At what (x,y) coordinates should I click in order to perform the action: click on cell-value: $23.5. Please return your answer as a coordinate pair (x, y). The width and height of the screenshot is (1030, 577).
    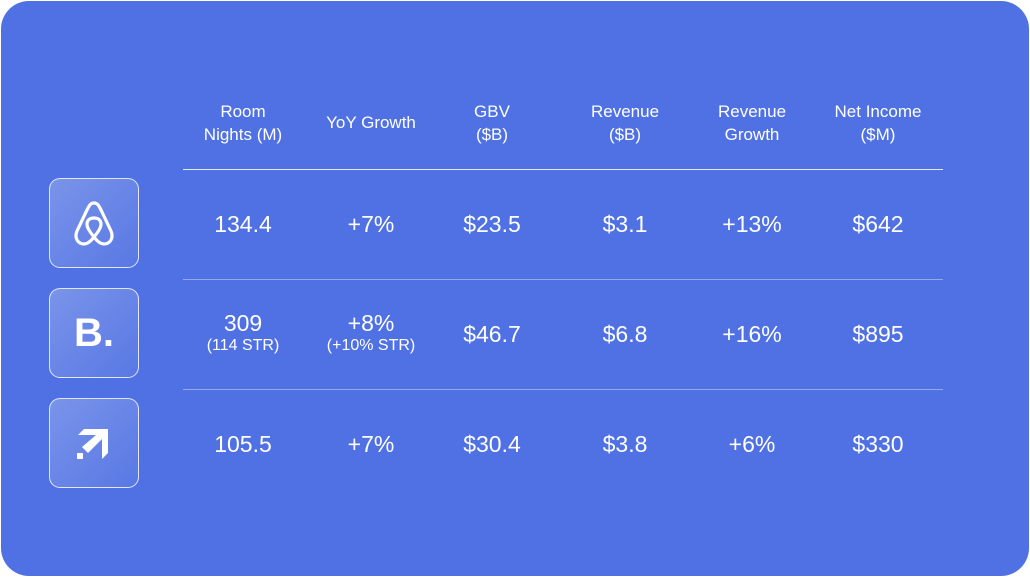
    Looking at the image, I should click on (492, 224).